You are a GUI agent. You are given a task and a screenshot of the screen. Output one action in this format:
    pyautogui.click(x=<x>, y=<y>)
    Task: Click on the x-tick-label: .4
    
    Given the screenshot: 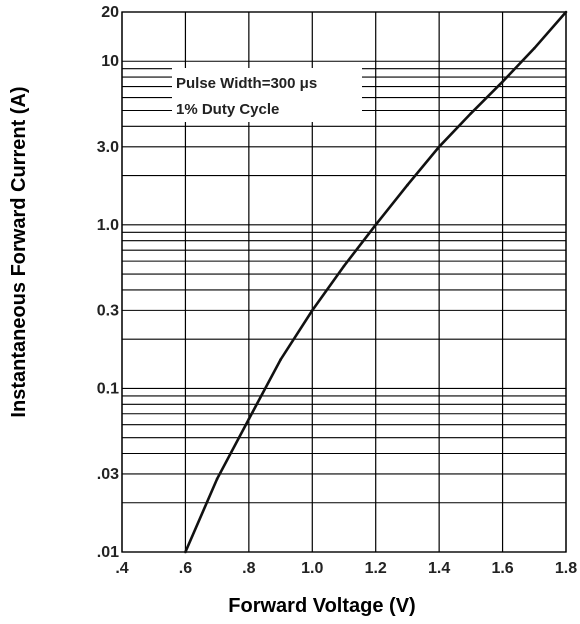 What is the action you would take?
    pyautogui.click(x=121, y=568)
    